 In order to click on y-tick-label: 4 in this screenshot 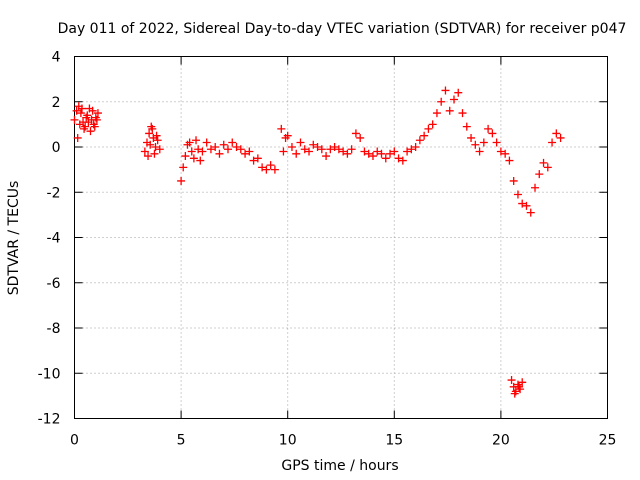, I will do `click(56, 58)`.